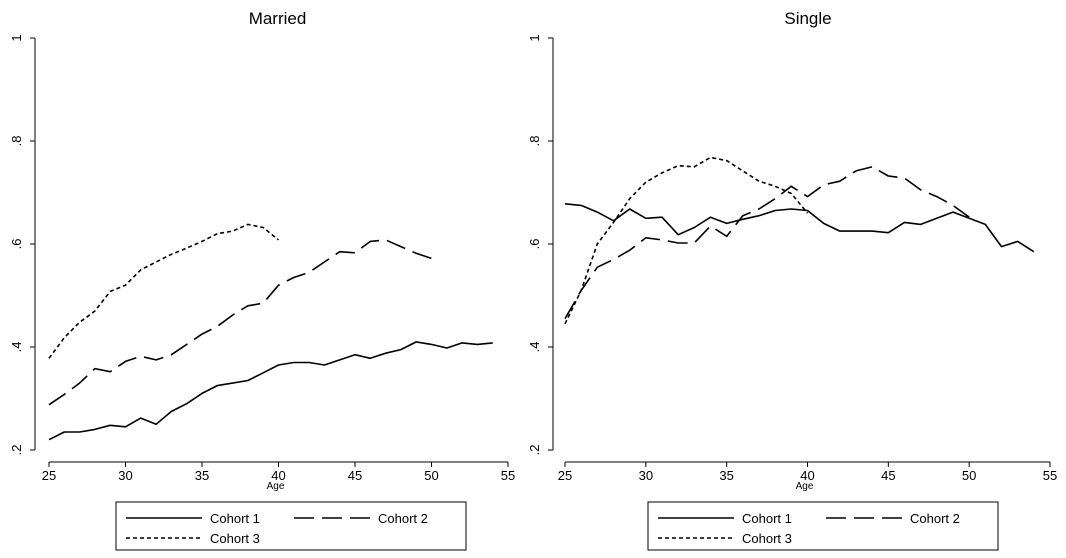  What do you see at coordinates (278, 18) in the screenshot?
I see `chart-title: Married` at bounding box center [278, 18].